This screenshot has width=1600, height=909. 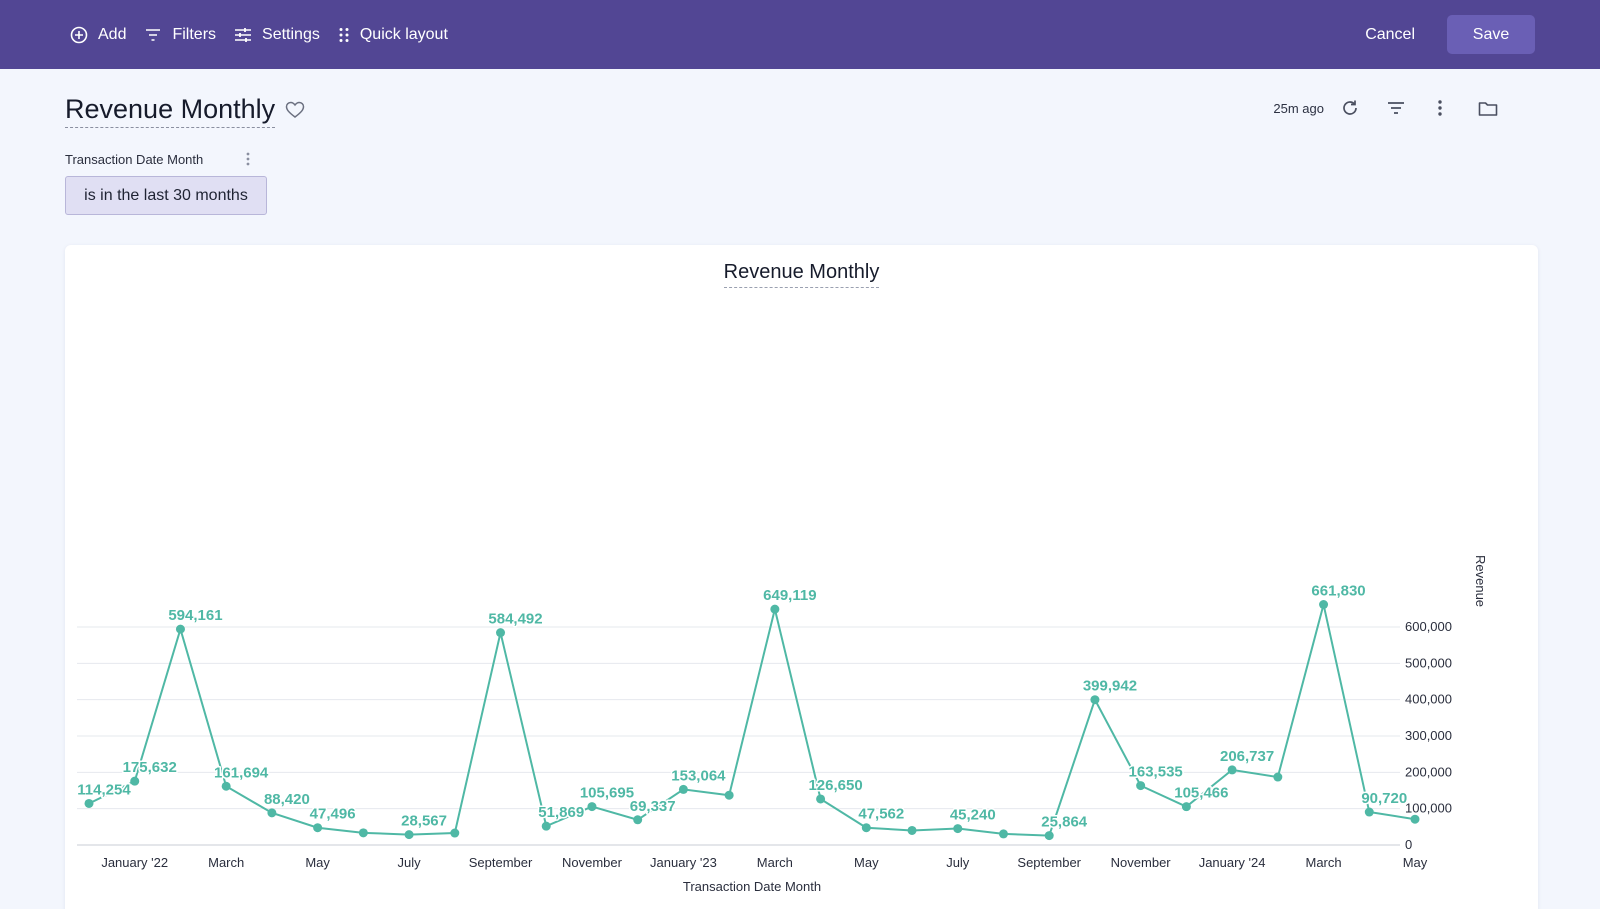 I want to click on settings-button: Settings, so click(x=277, y=35).